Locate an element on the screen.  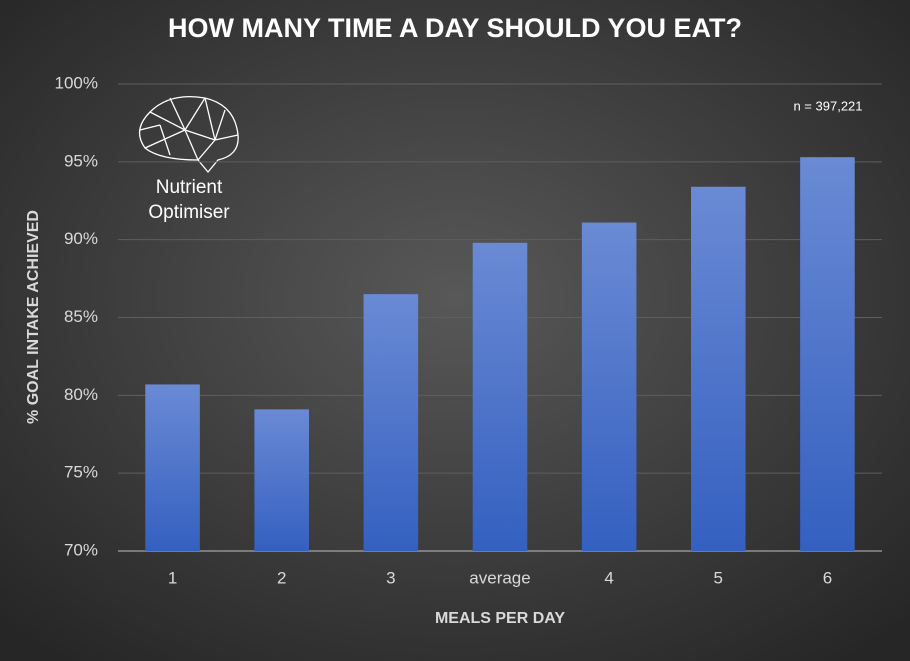
x-tick-label: average is located at coordinates (499, 577).